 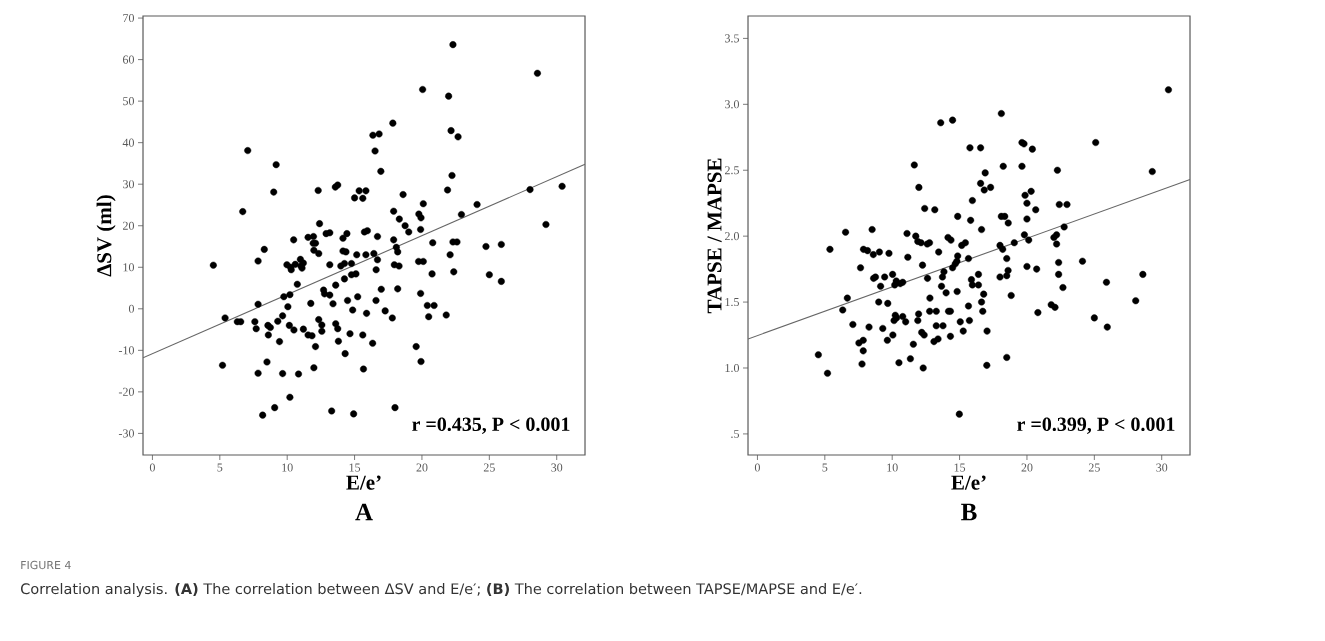 I want to click on y-tick-label: 50, so click(x=129, y=101).